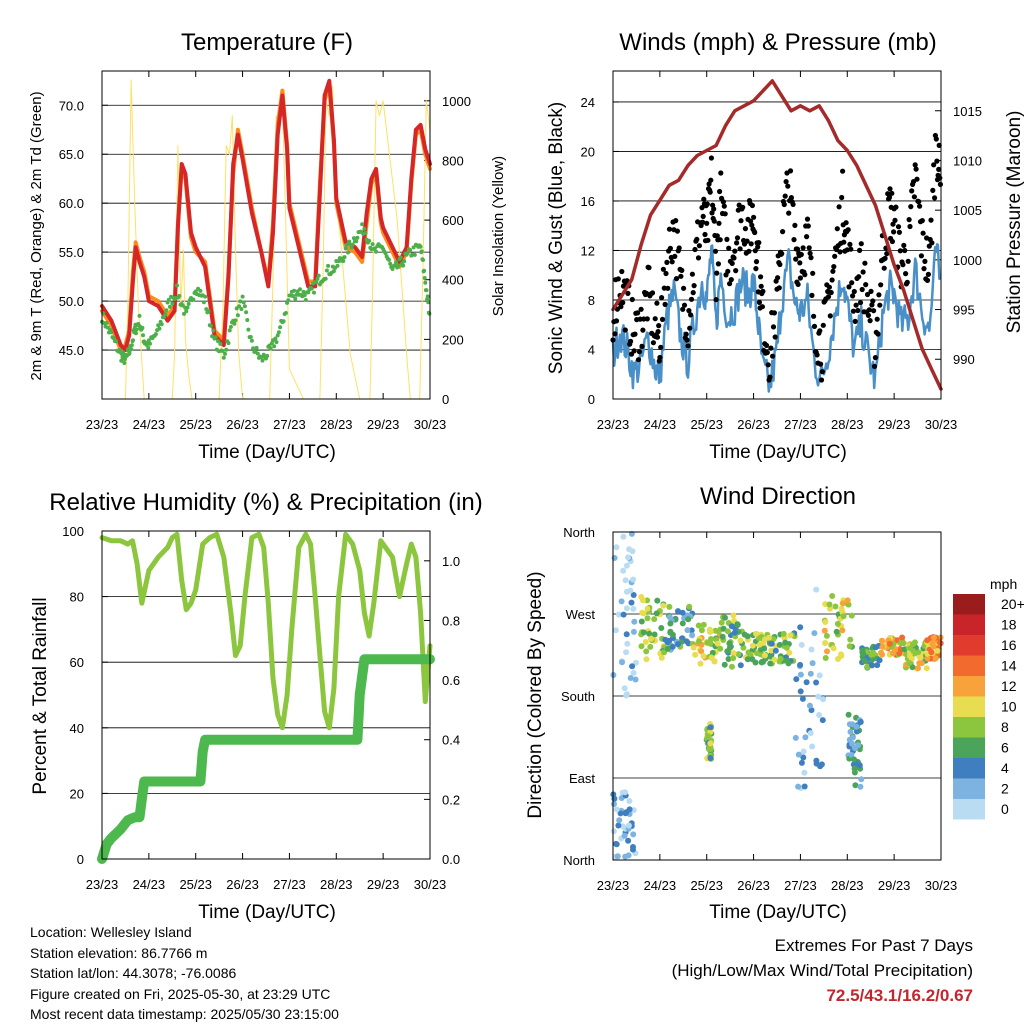  What do you see at coordinates (266, 695) in the screenshot?
I see `humidity-frame` at bounding box center [266, 695].